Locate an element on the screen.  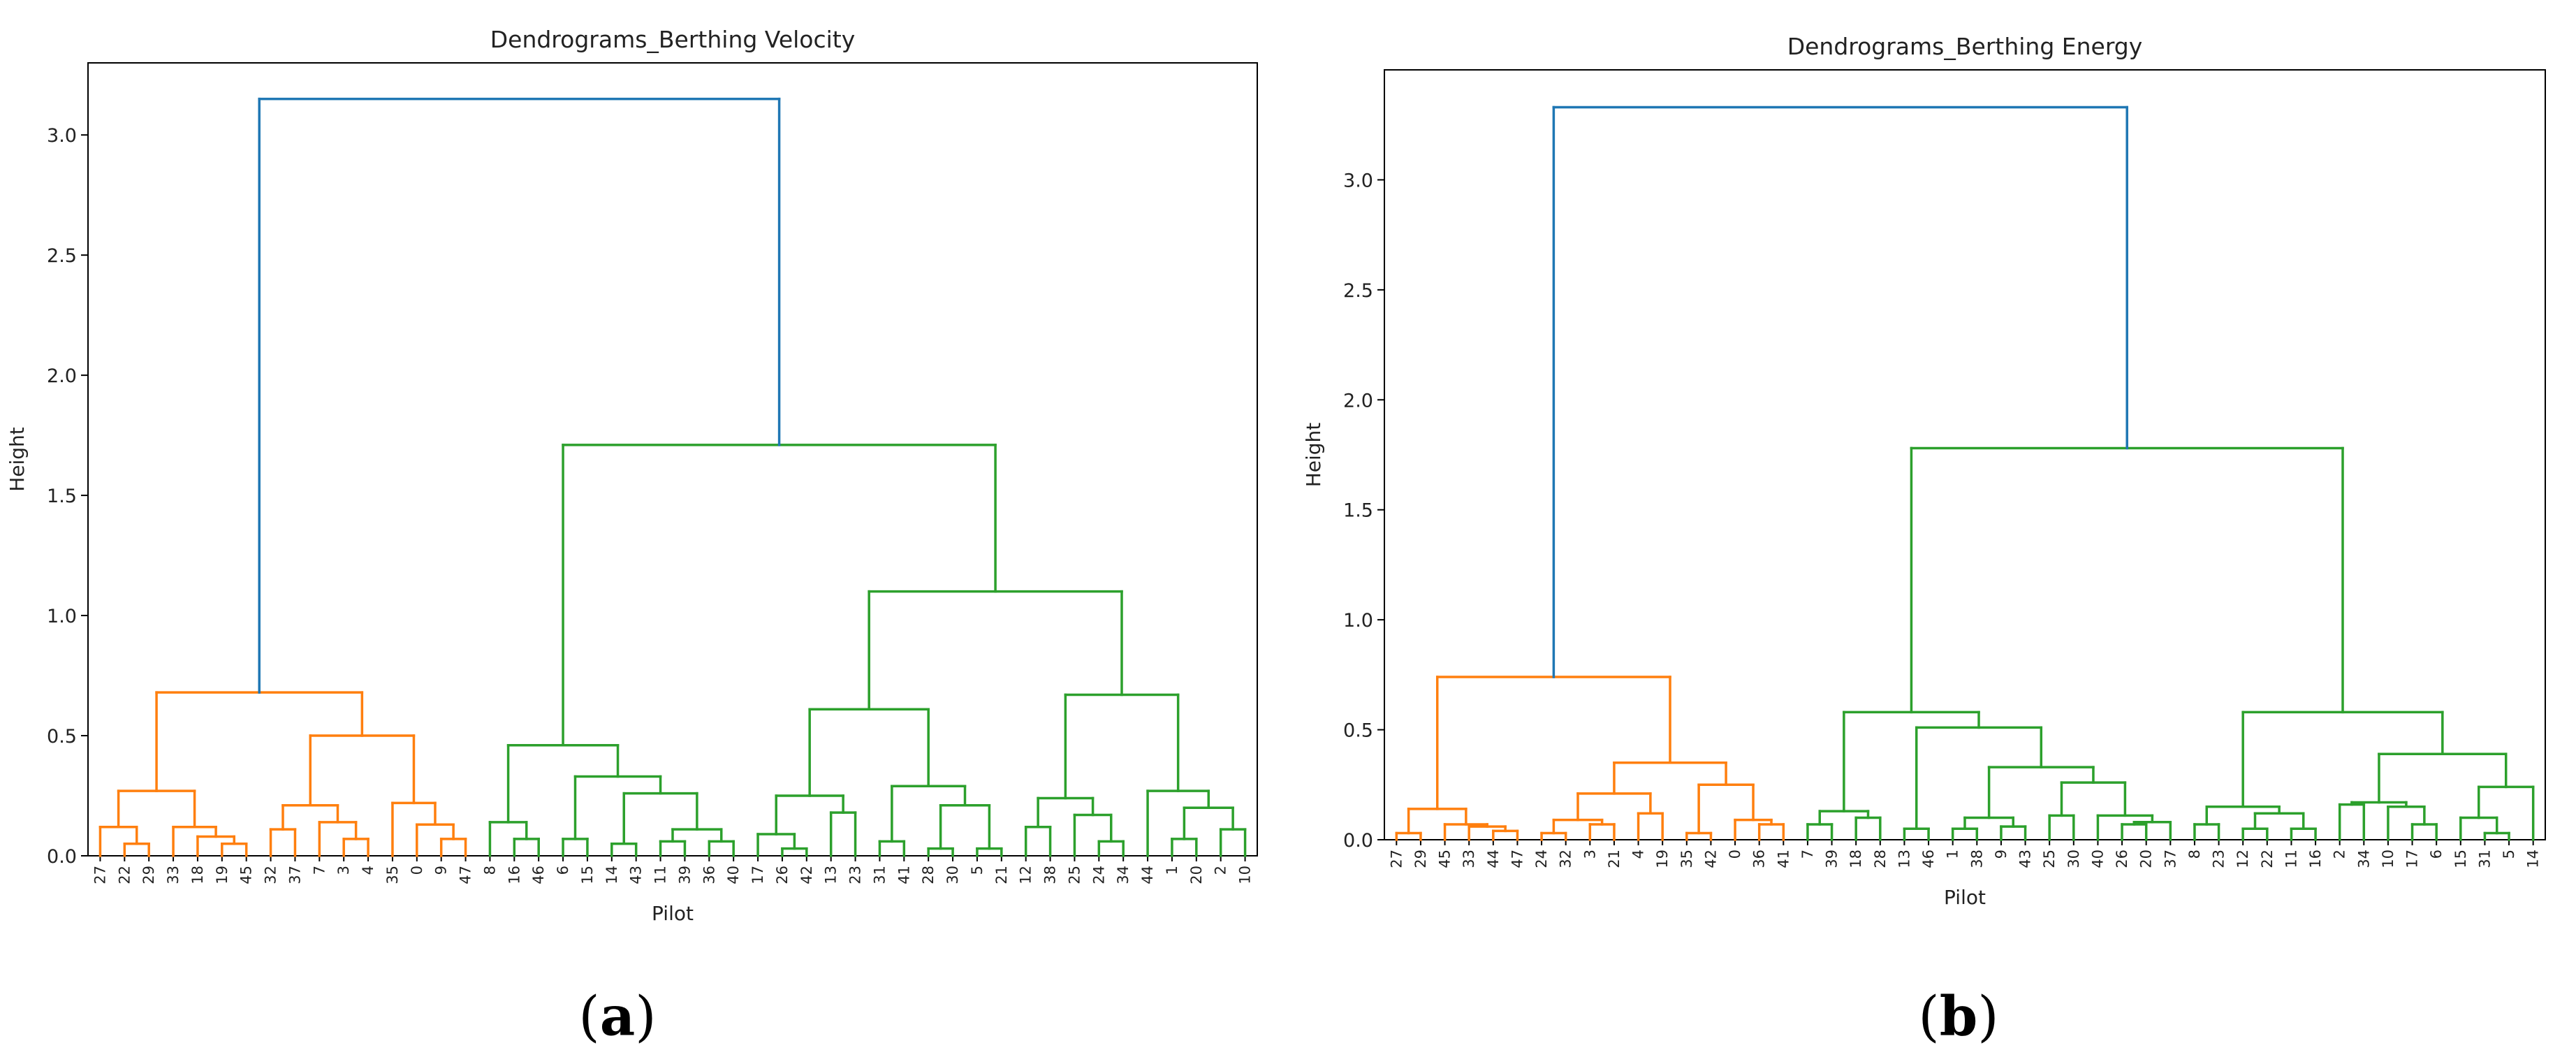
leaf-label: 36 is located at coordinates (709, 875).